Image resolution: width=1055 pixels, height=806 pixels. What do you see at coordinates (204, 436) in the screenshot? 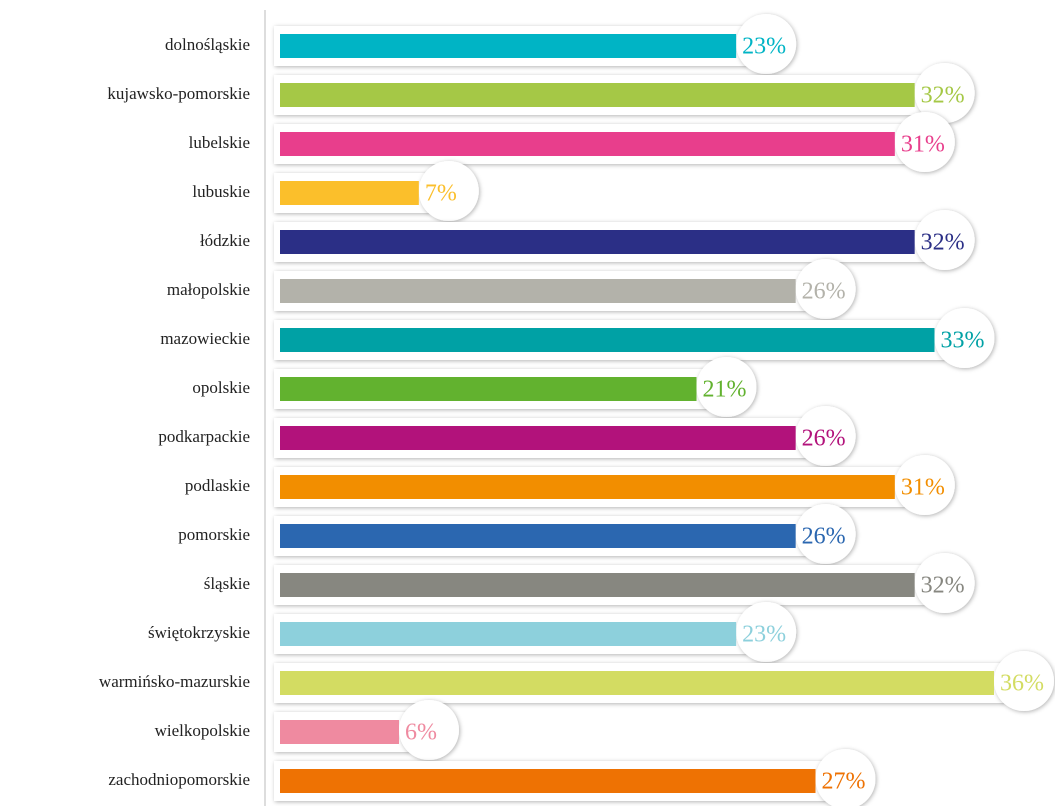
I see `category-label: podkarpackie` at bounding box center [204, 436].